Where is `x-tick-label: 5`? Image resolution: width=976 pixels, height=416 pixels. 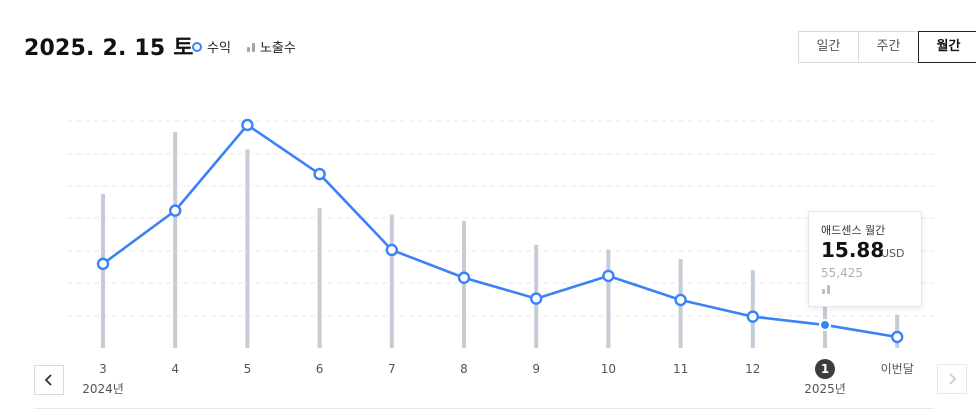 x-tick-label: 5 is located at coordinates (248, 369).